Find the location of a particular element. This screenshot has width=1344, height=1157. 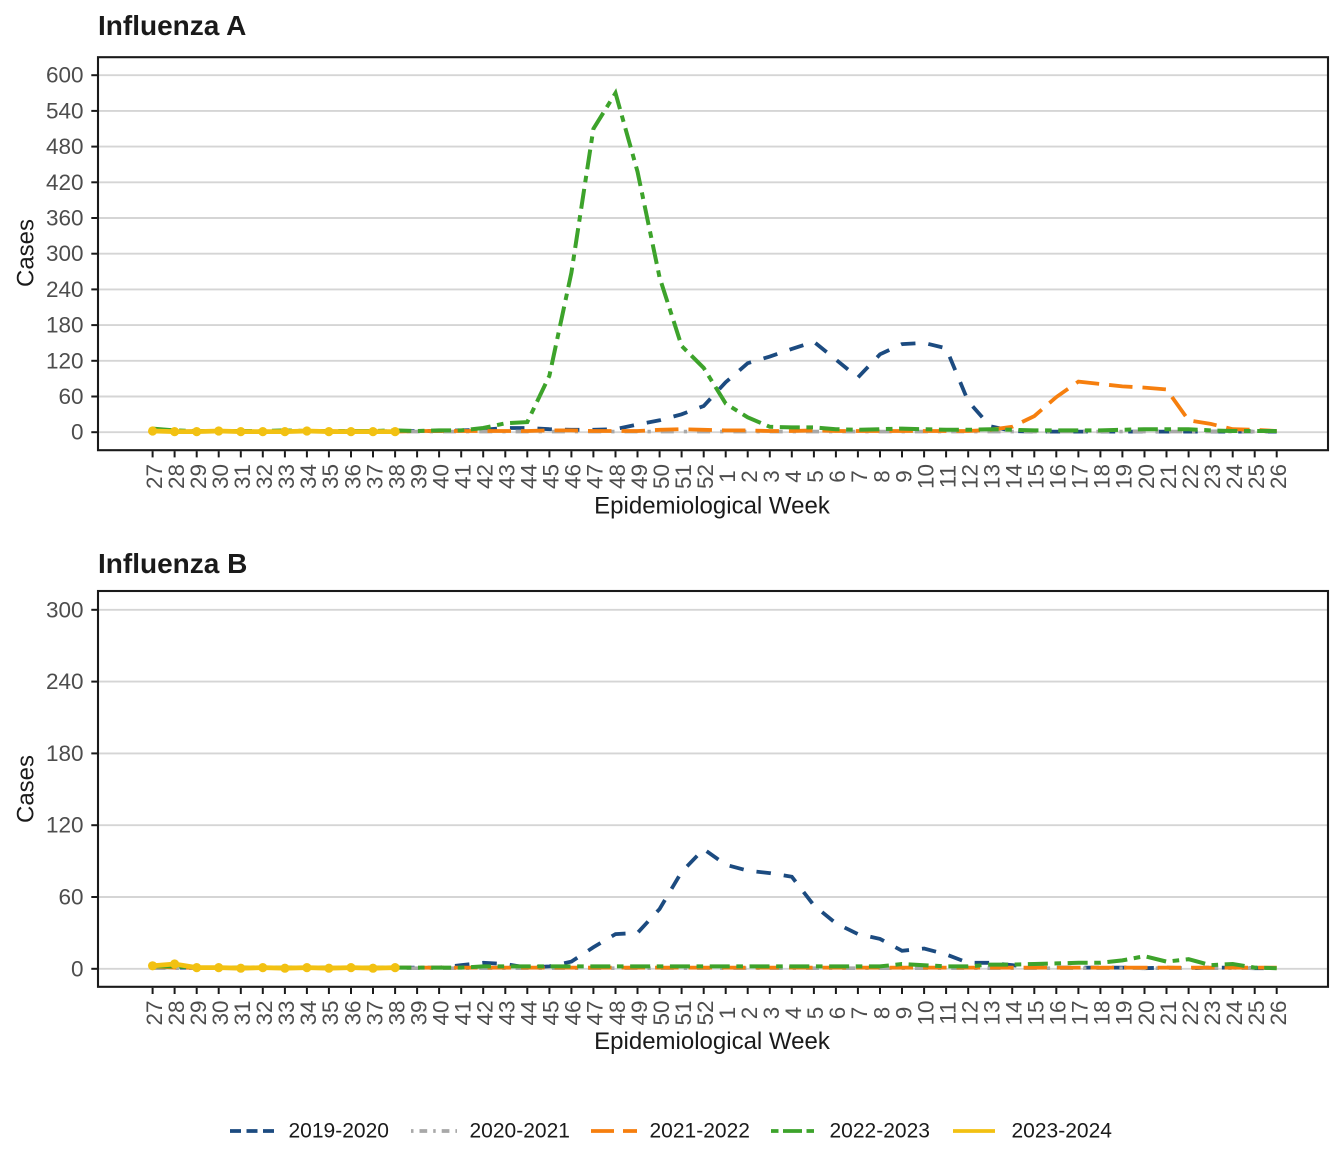

svg-text: 41 is located at coordinates (463, 1012).